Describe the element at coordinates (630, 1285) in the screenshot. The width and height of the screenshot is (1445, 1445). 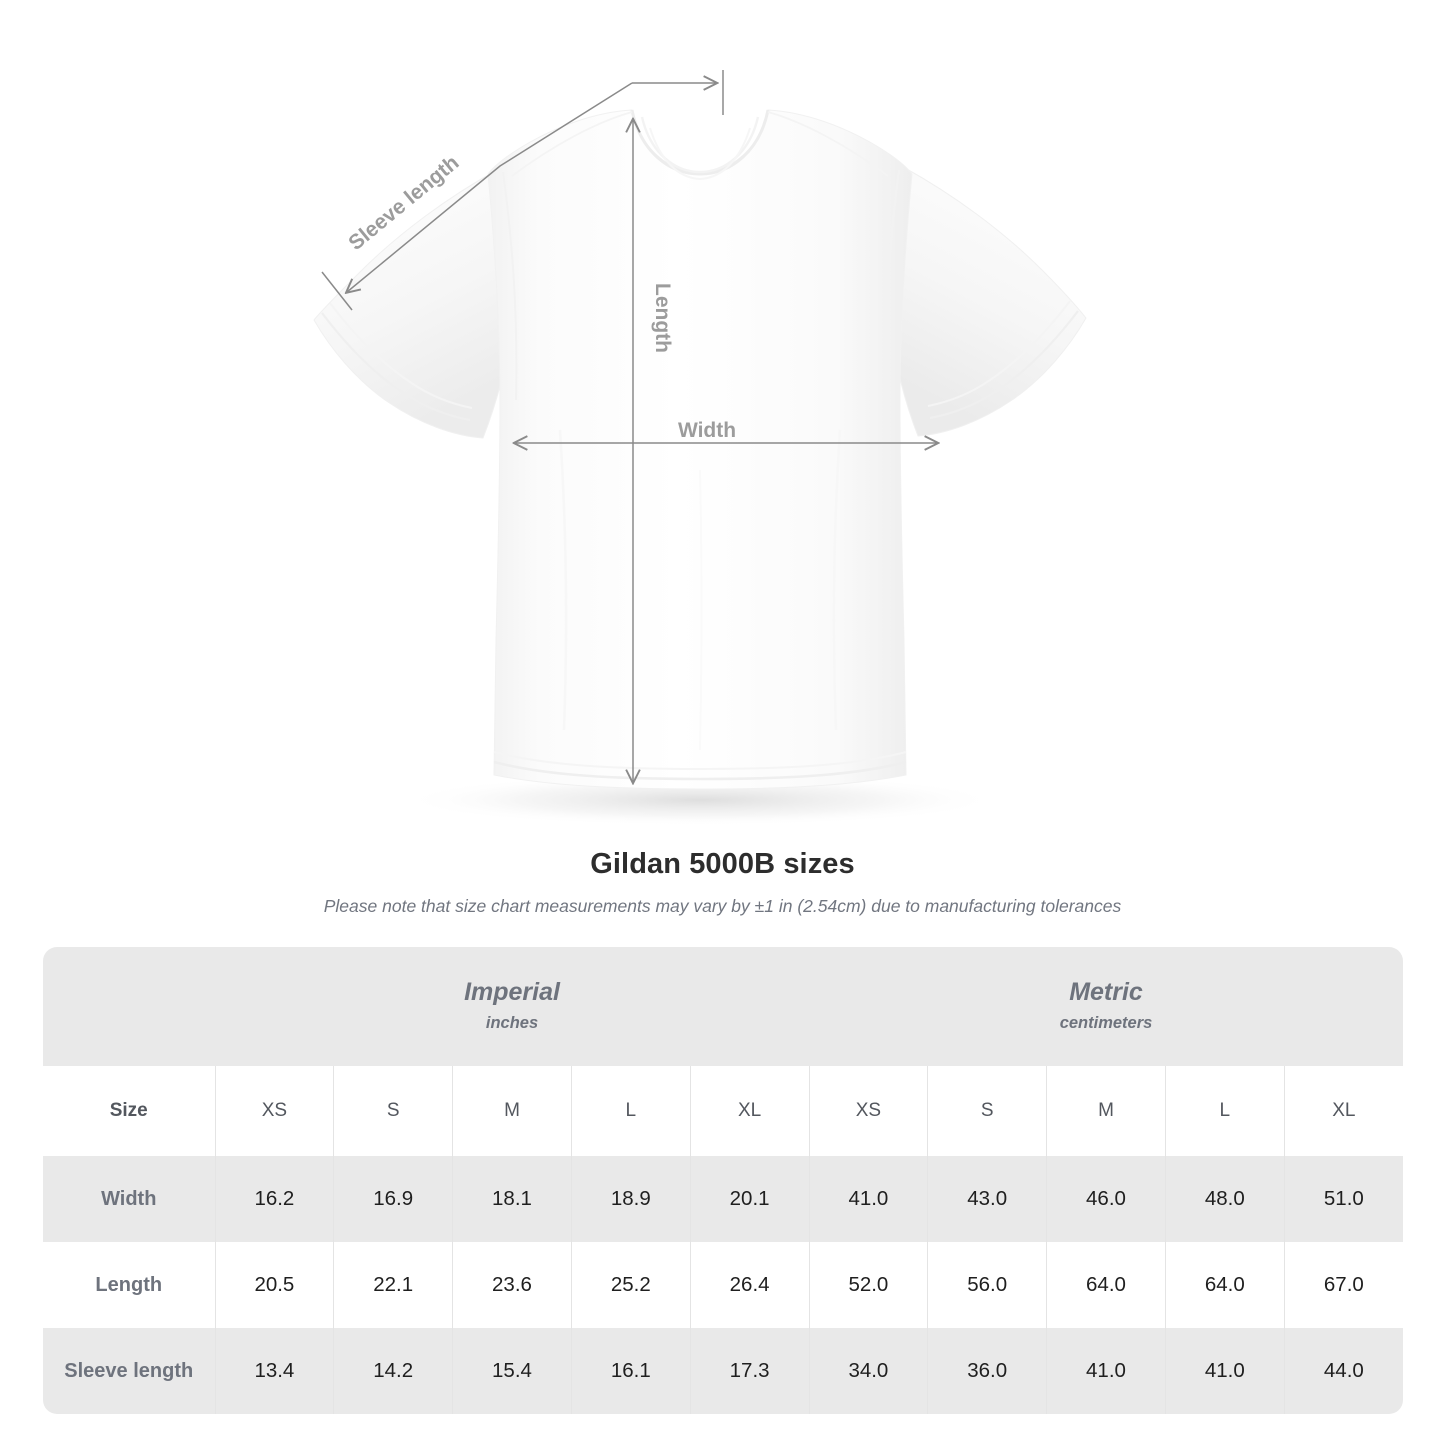
I see `cell-length-3: 25.2` at that location.